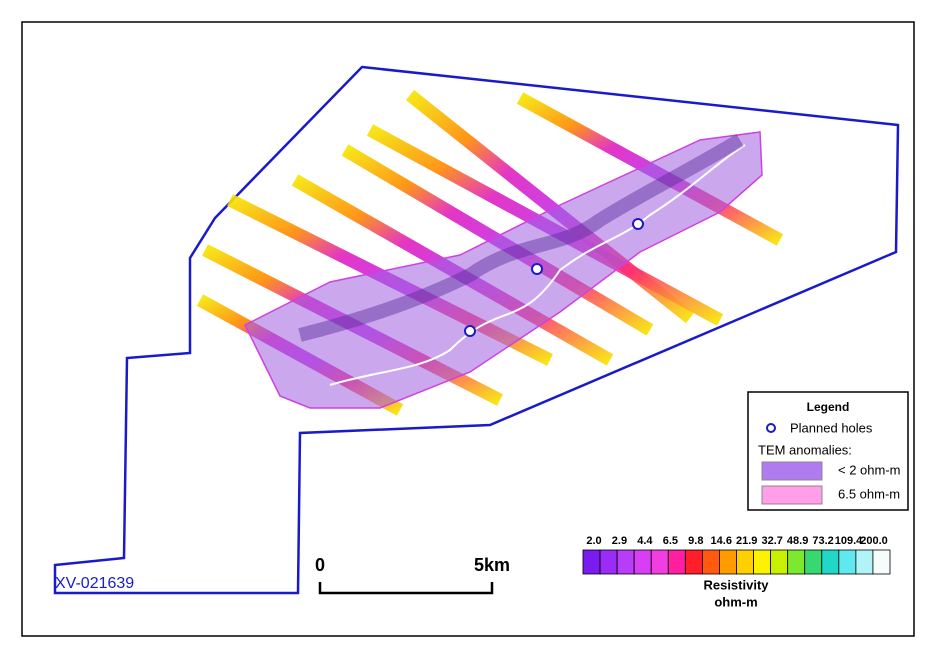 The height and width of the screenshot is (660, 936). What do you see at coordinates (94, 583) in the screenshot?
I see `map-label: XV-021639` at bounding box center [94, 583].